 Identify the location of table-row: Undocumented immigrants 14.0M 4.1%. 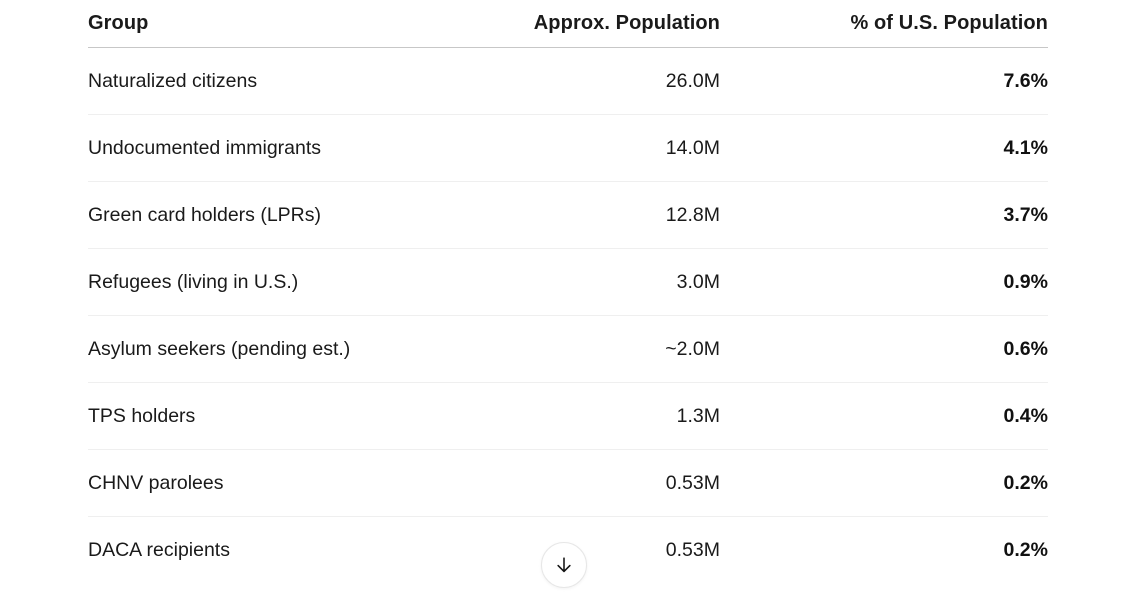
(568, 148).